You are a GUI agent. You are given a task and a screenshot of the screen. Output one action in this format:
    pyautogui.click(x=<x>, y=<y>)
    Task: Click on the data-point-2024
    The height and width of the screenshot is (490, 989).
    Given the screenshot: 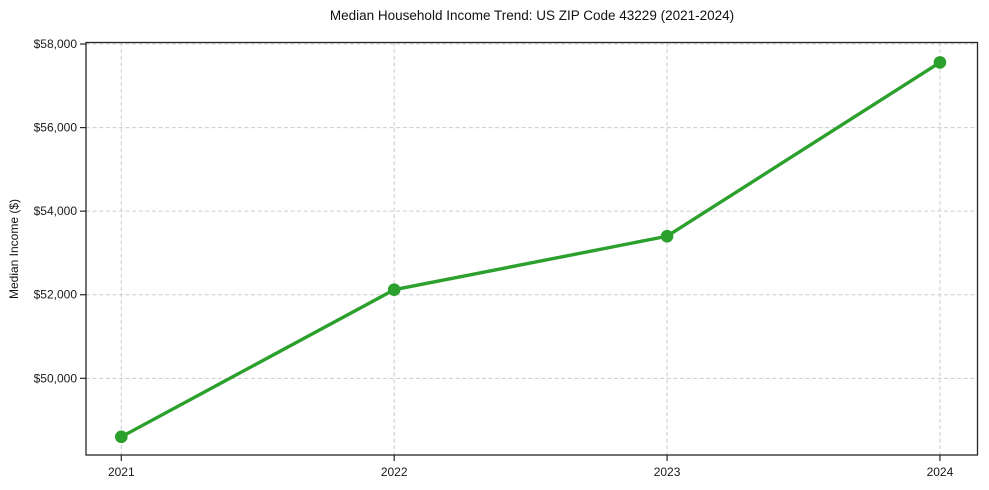 What is the action you would take?
    pyautogui.click(x=940, y=62)
    